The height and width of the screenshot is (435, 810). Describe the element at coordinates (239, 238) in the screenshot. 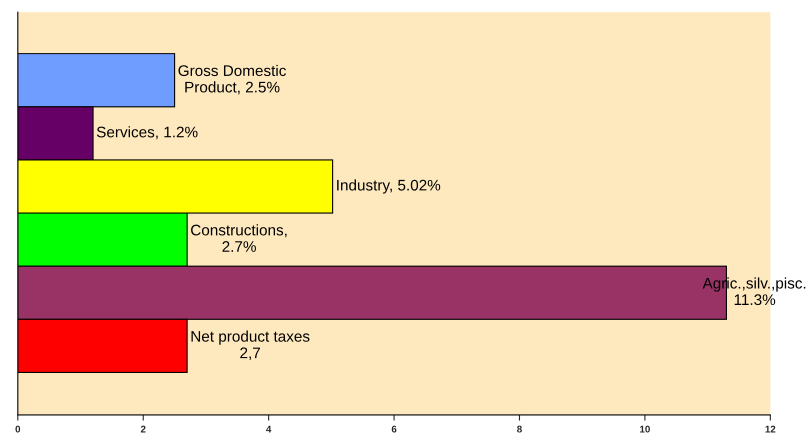

I see `data-label: Constructions, 2.7%` at that location.